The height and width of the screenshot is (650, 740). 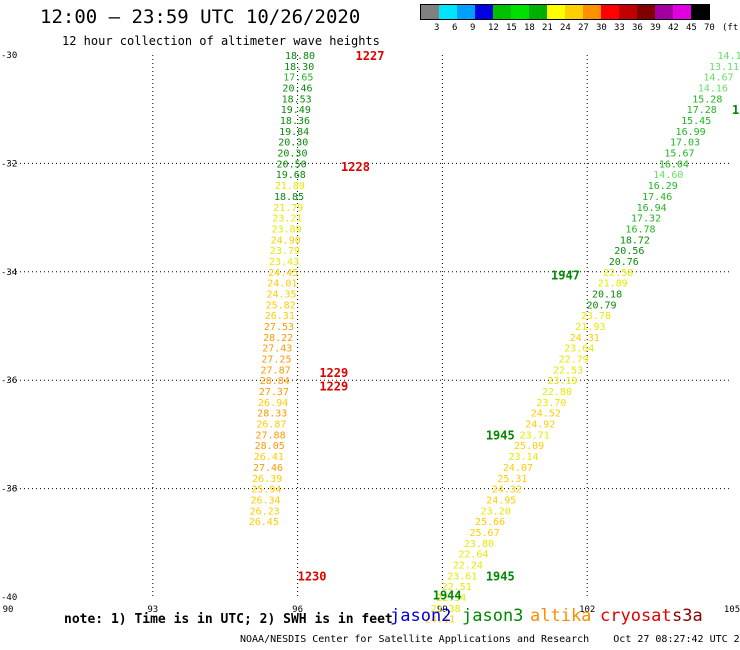 I want to click on swh-value: 24.95, so click(x=501, y=500).